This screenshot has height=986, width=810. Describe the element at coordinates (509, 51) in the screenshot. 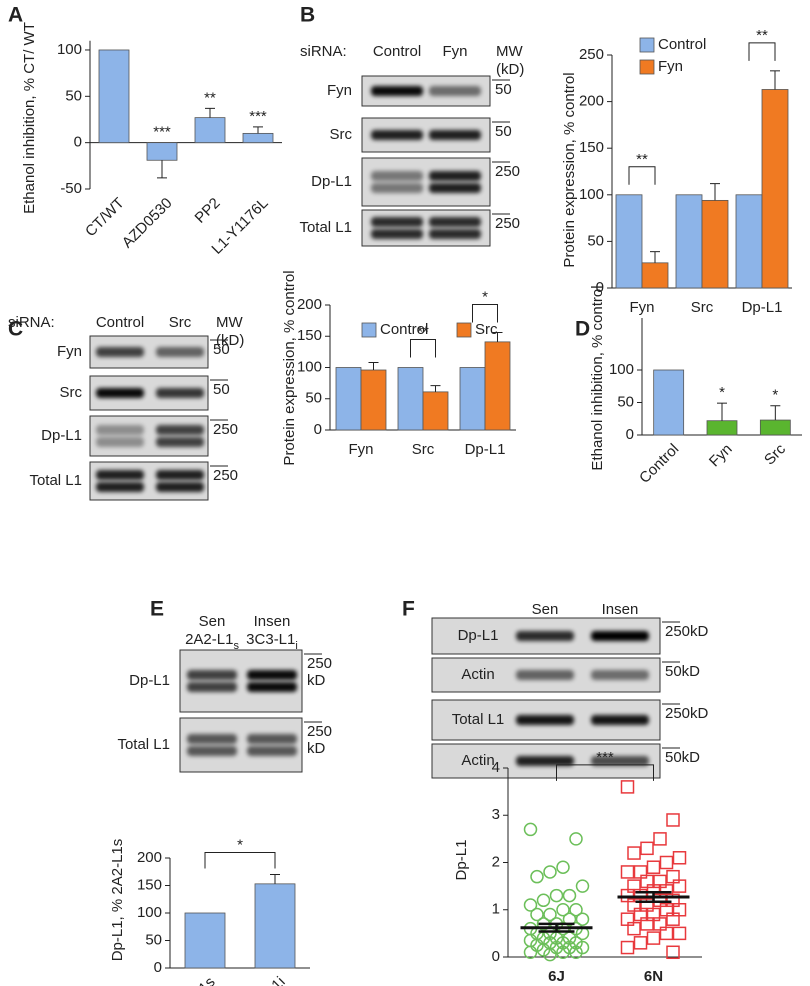

I see `mw-header: MW` at that location.